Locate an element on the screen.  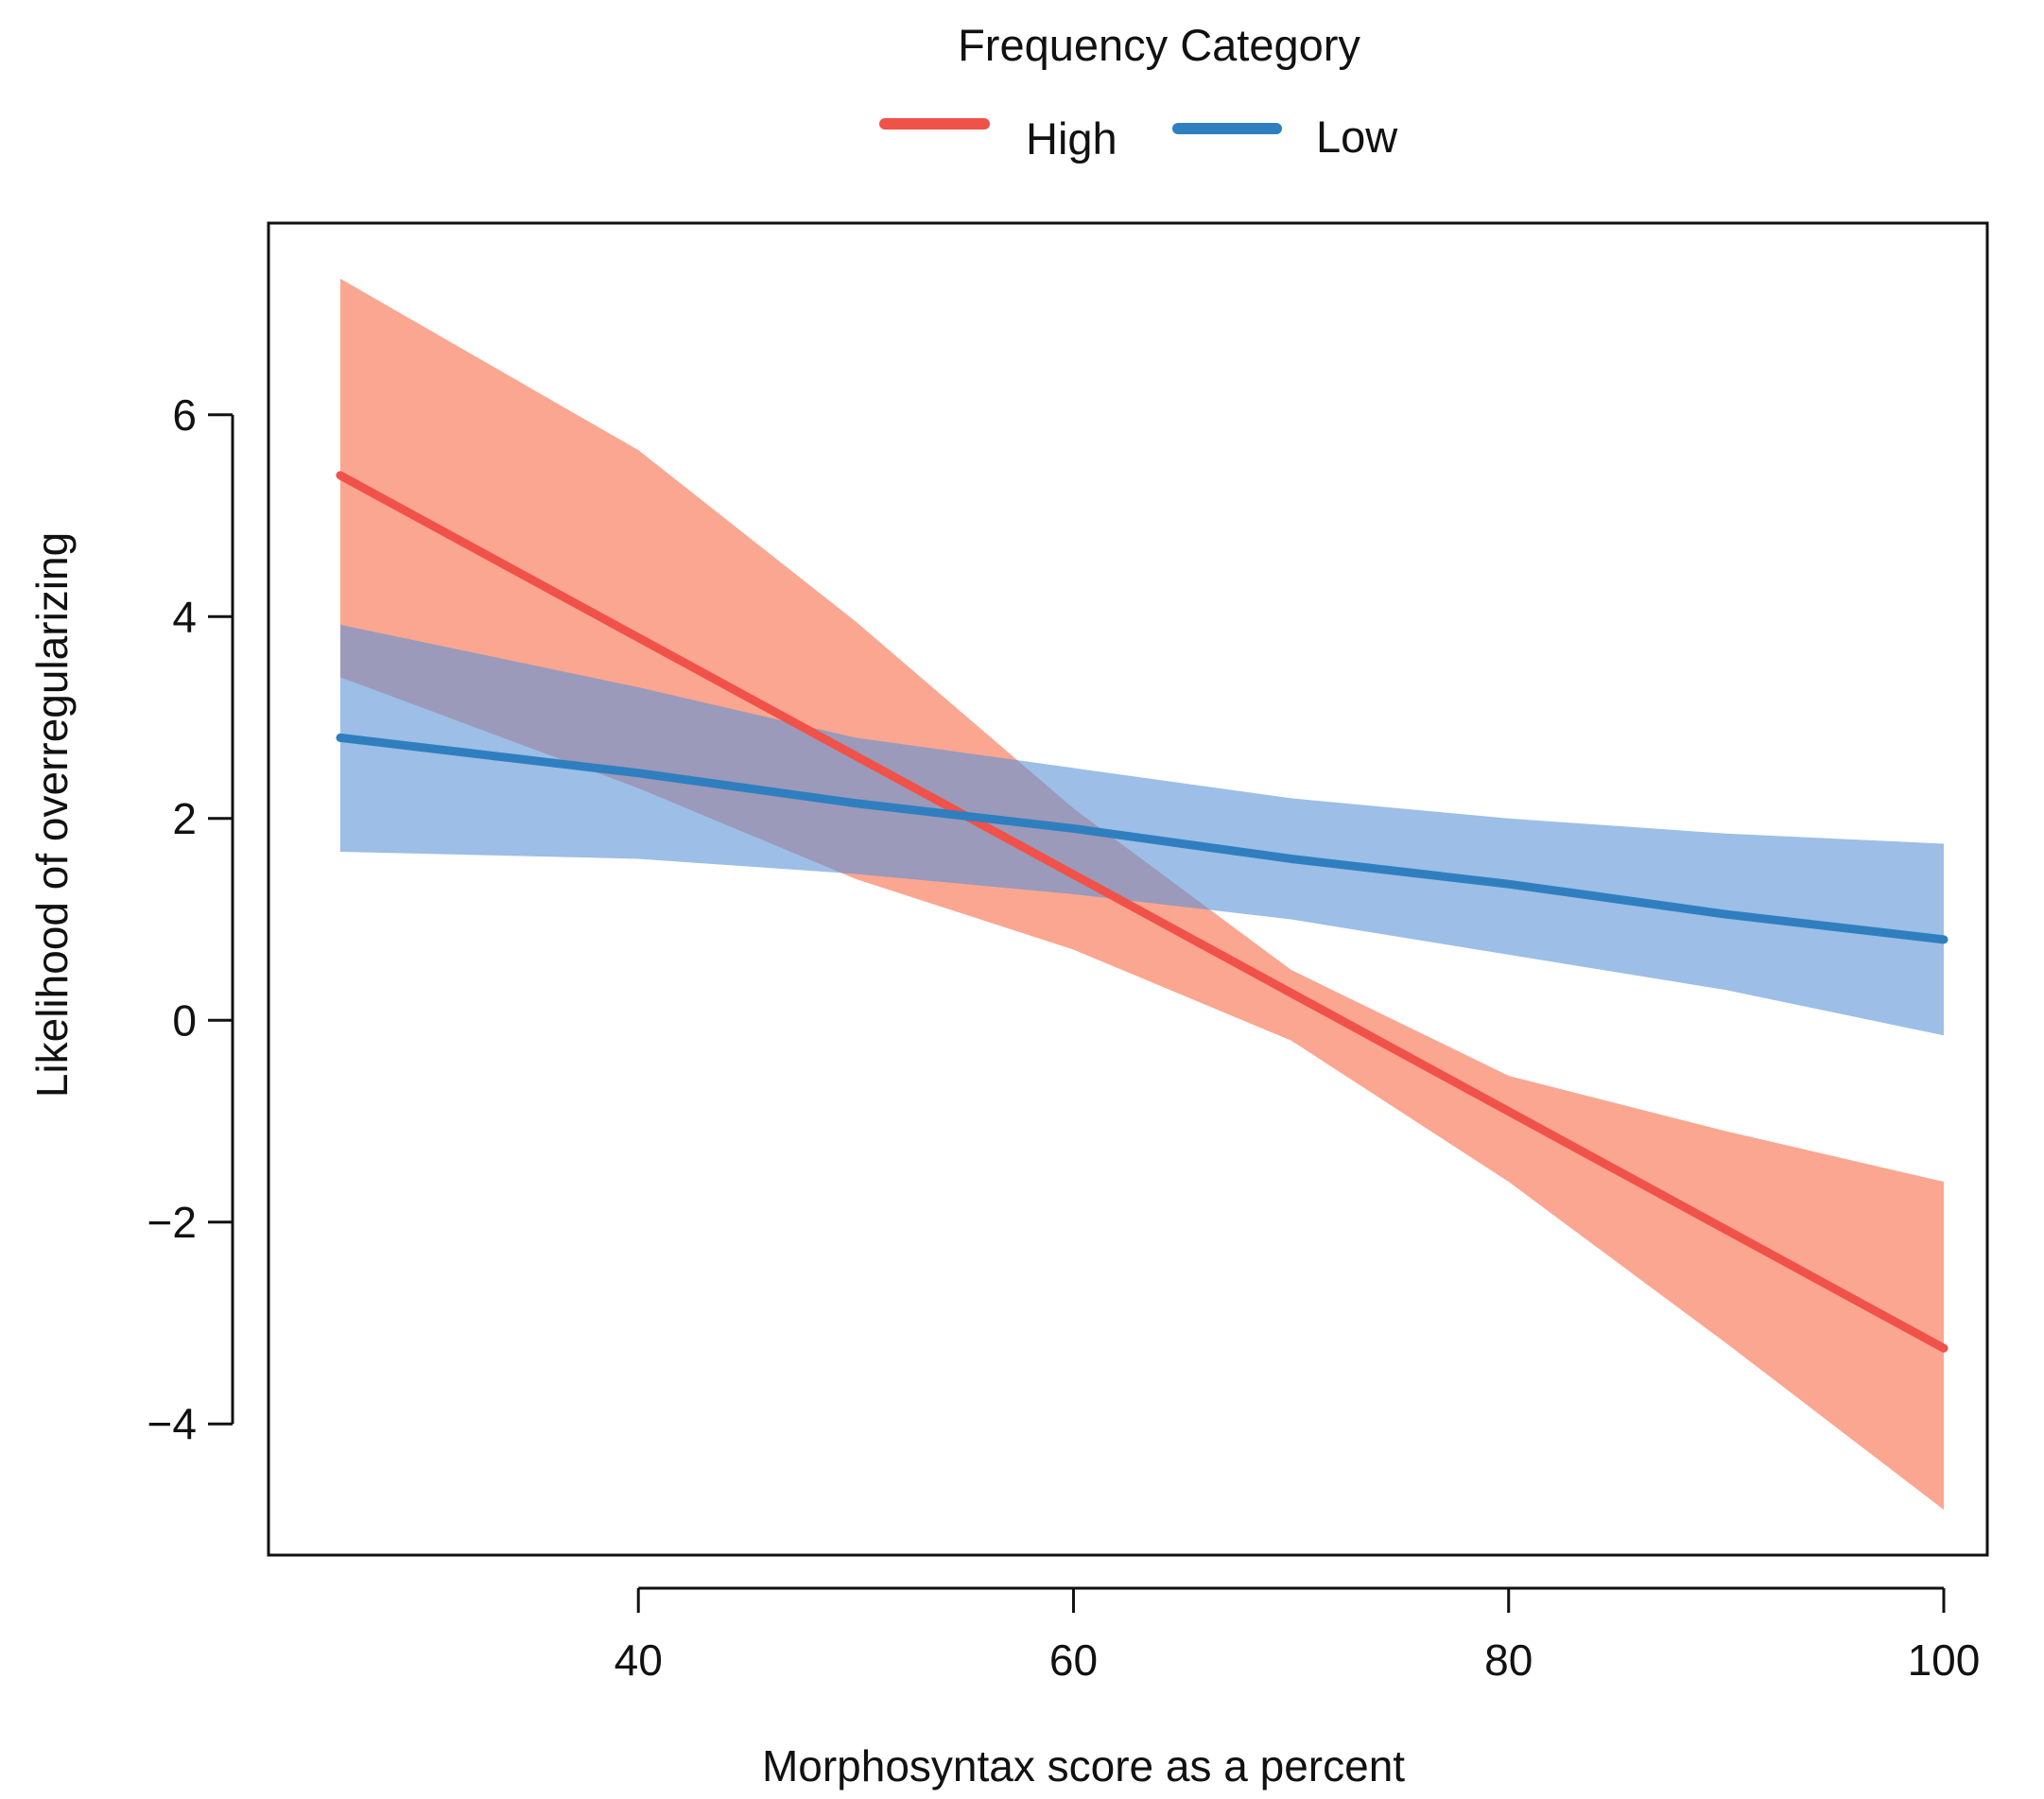
x-tick-label-60: 60 is located at coordinates (1073, 1660).